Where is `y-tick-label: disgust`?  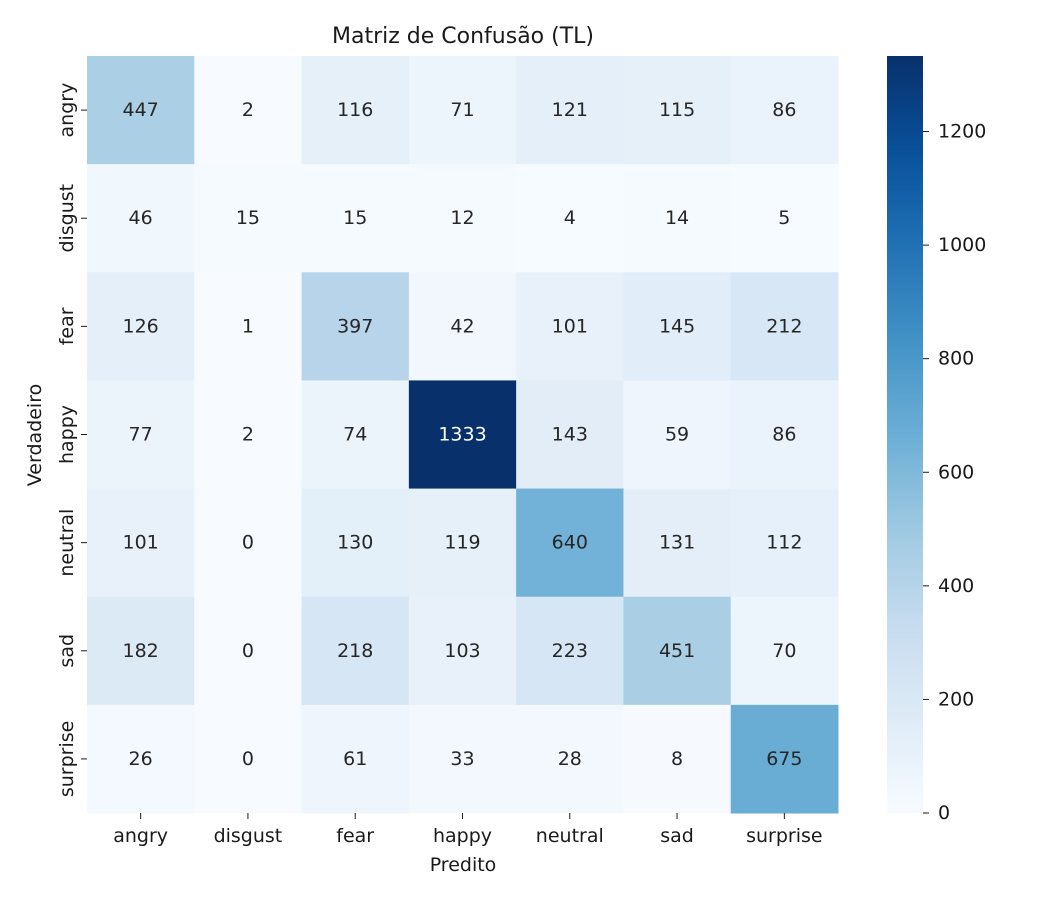 y-tick-label: disgust is located at coordinates (67, 218).